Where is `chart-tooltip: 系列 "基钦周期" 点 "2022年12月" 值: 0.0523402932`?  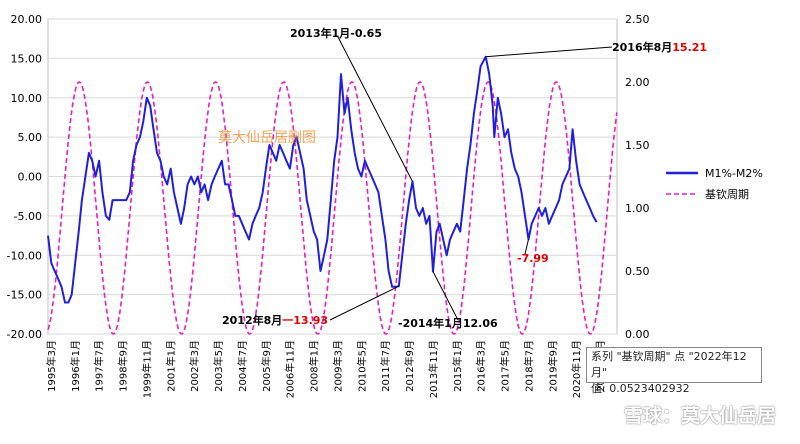
chart-tooltip: 系列 "基钦周期" 点 "2022年12月" 值: 0.0523402932 is located at coordinates (674, 371).